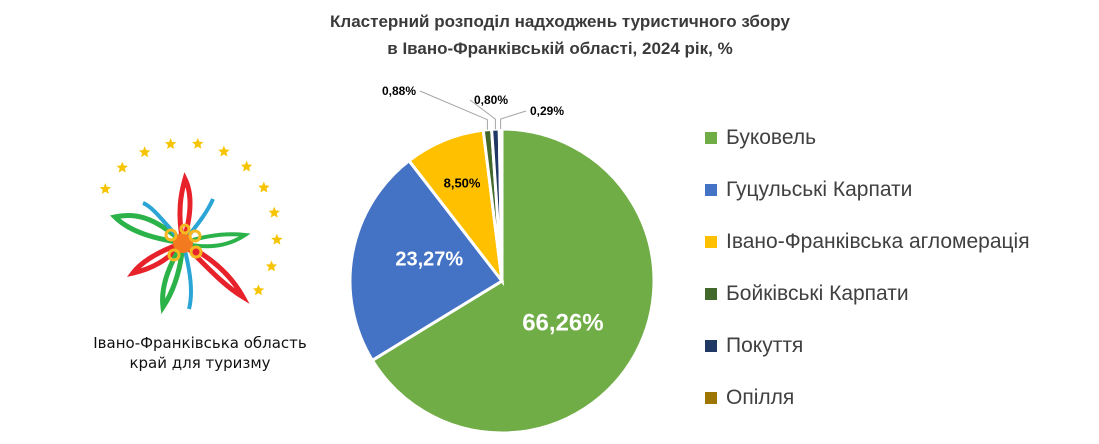 This screenshot has height=444, width=1099. Describe the element at coordinates (771, 137) in the screenshot. I see `legend-label: Буковель` at that location.